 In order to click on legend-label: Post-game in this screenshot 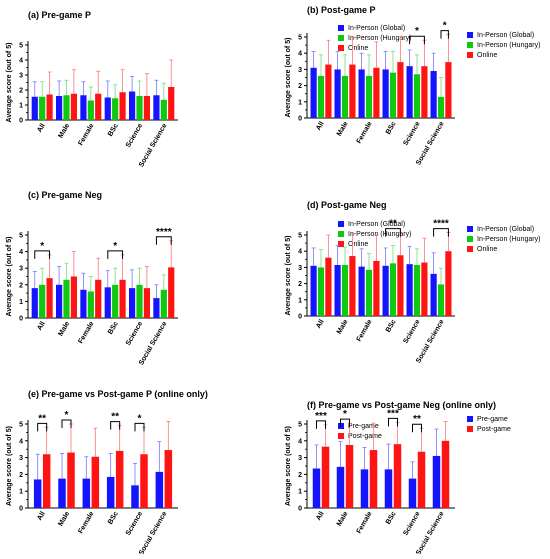, I will do `click(494, 429)`.